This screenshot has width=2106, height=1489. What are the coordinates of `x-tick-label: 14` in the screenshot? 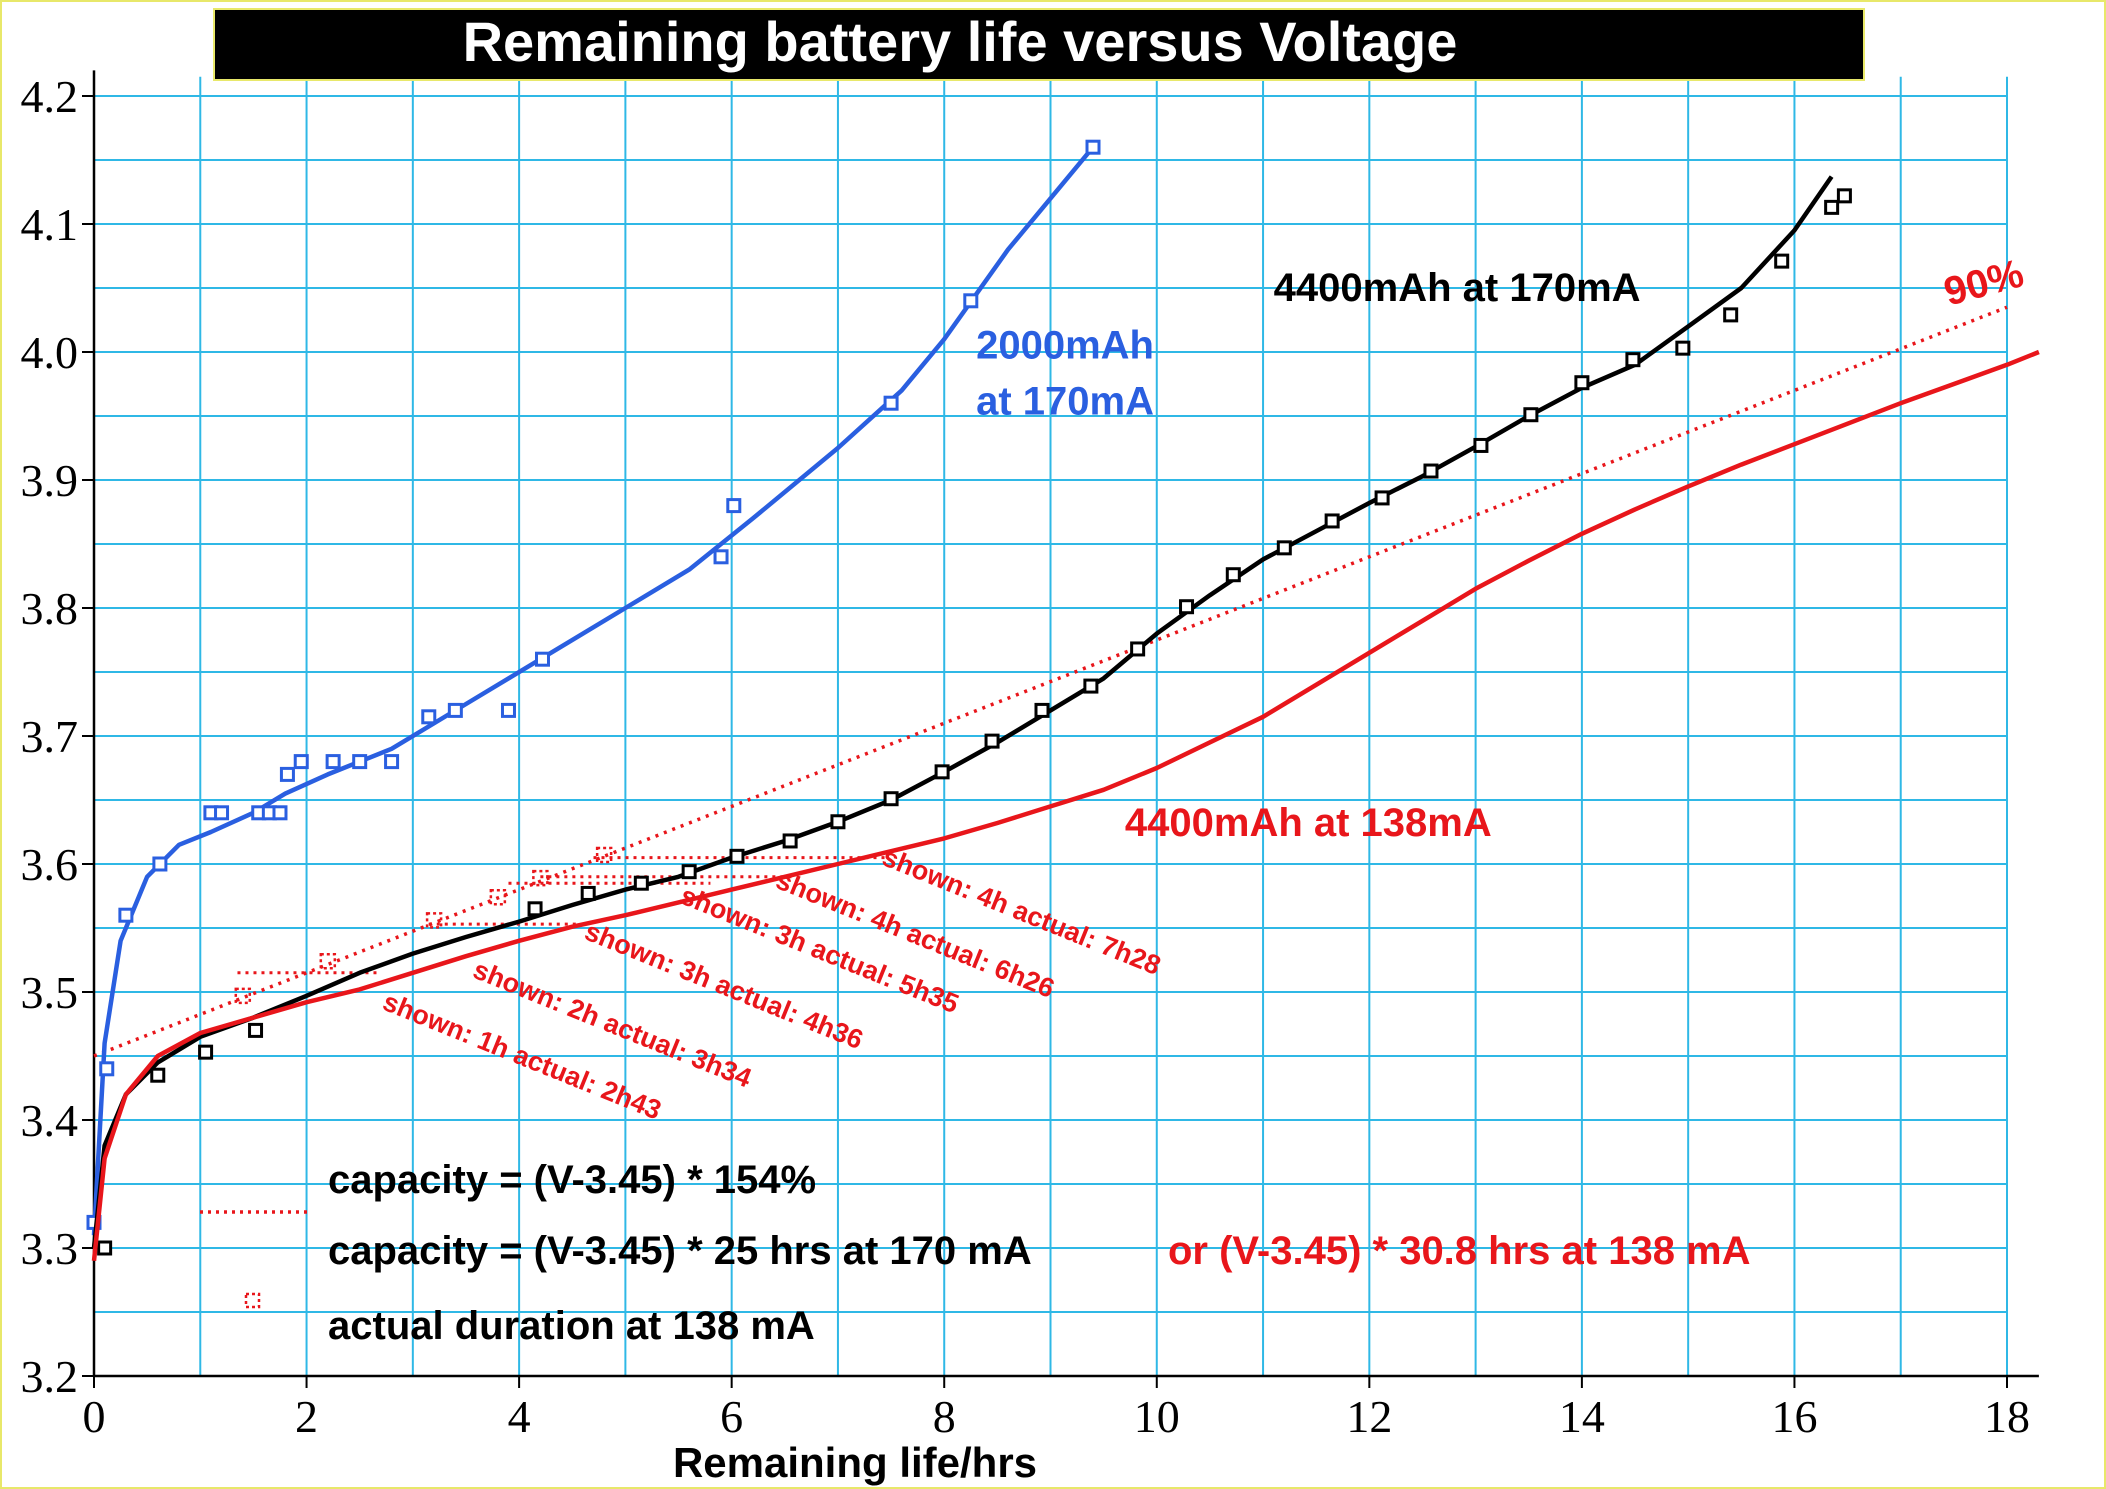 It's located at (1582, 1416).